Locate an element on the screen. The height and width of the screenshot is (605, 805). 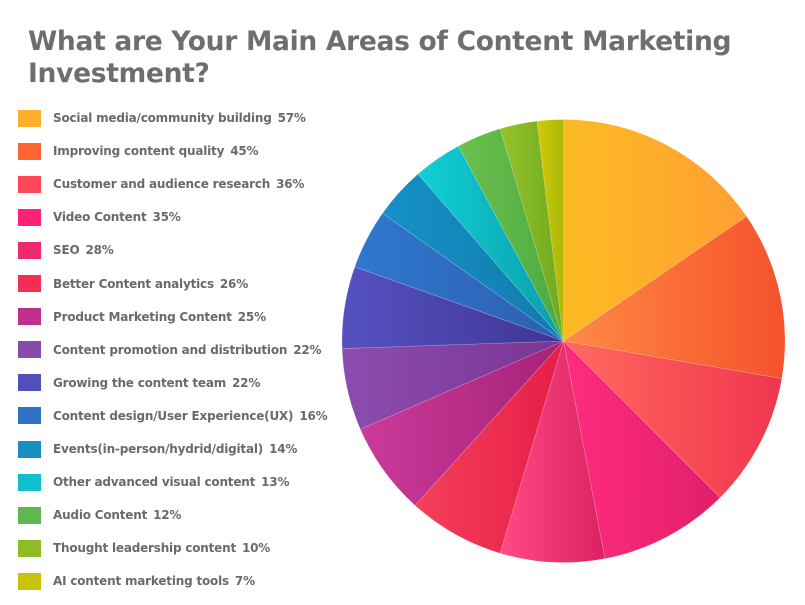
legend-item: Content promotion and distribution 22% is located at coordinates (170, 350).